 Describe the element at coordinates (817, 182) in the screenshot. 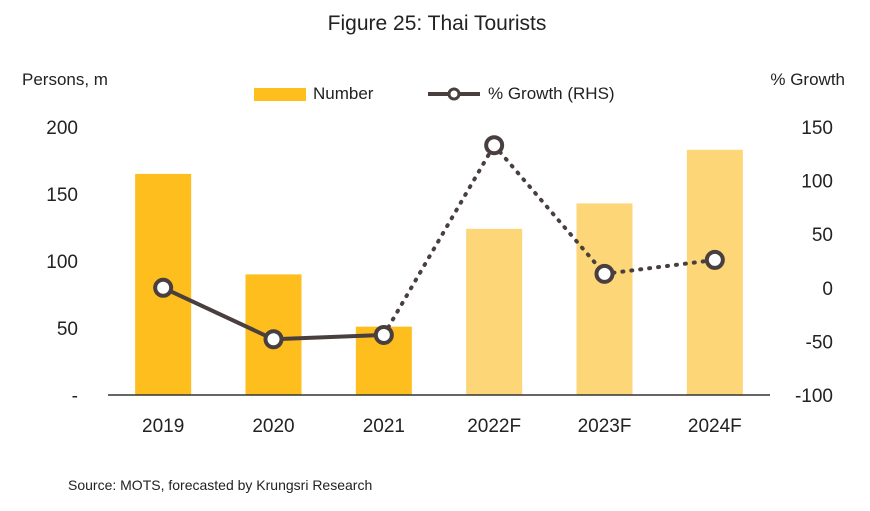

I see `right-tick-label: 100` at that location.